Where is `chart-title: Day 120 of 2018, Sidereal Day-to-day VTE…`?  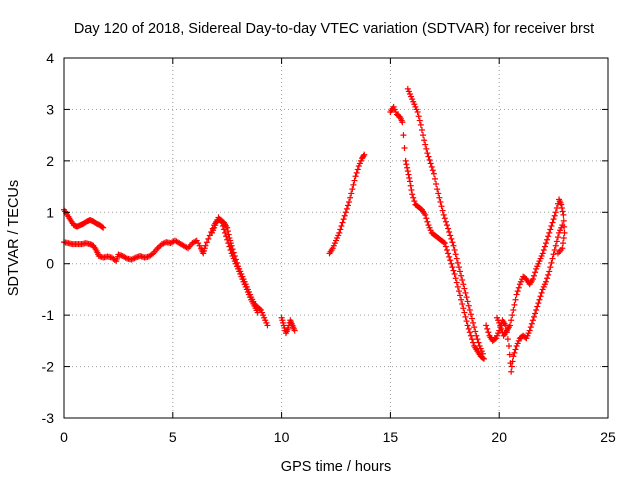 chart-title: Day 120 of 2018, Sidereal Day-to-day VTE… is located at coordinates (334, 29).